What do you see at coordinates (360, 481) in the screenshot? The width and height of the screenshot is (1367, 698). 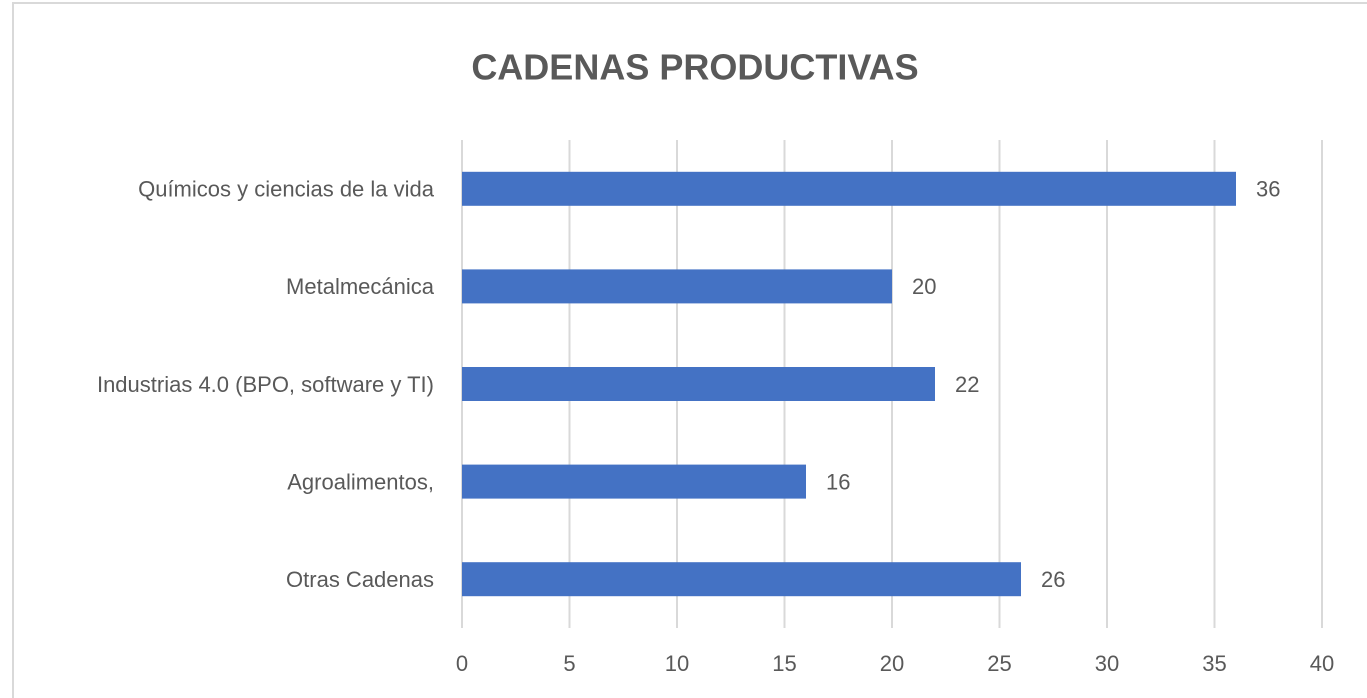 I see `y-tick-label: Agroalimentos,` at bounding box center [360, 481].